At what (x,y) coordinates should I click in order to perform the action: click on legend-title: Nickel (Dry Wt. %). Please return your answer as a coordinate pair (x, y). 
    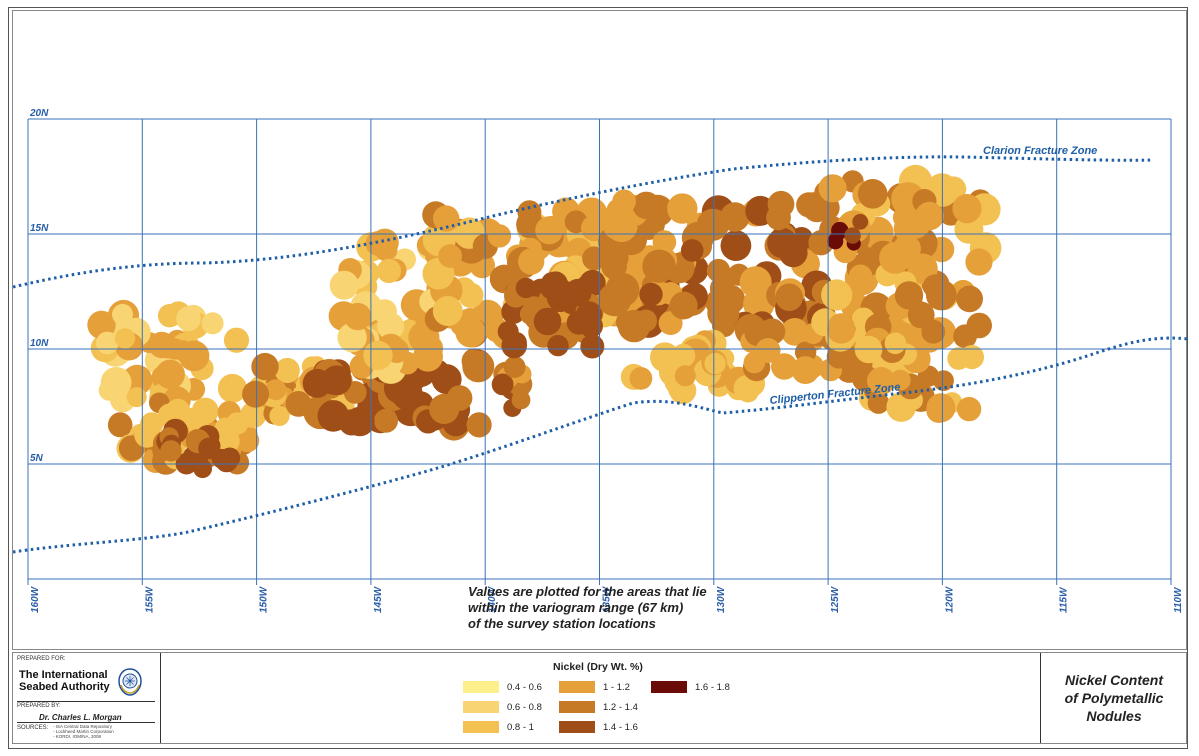
    Looking at the image, I should click on (598, 667).